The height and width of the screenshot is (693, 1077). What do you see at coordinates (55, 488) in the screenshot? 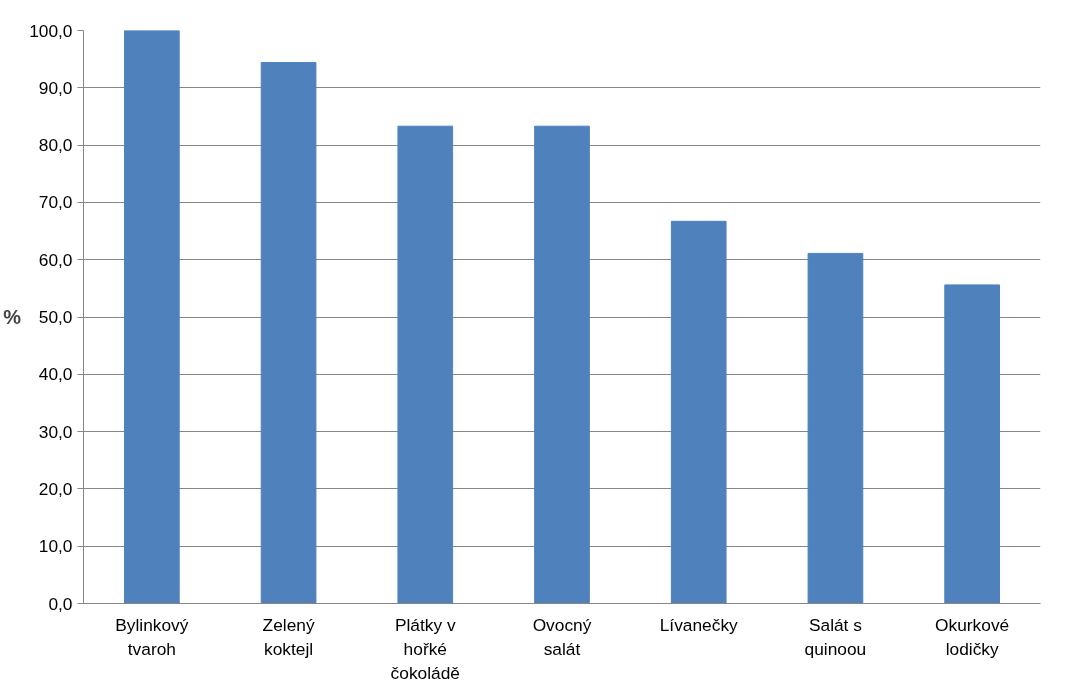
I see `y-tick-label: 20,0` at bounding box center [55, 488].